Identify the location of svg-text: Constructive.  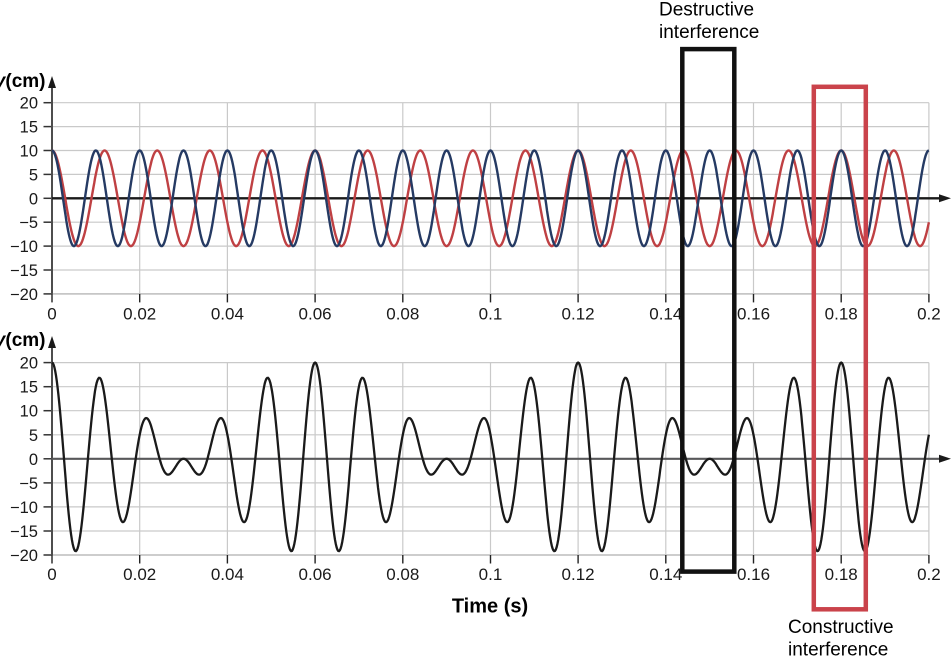
(841, 627).